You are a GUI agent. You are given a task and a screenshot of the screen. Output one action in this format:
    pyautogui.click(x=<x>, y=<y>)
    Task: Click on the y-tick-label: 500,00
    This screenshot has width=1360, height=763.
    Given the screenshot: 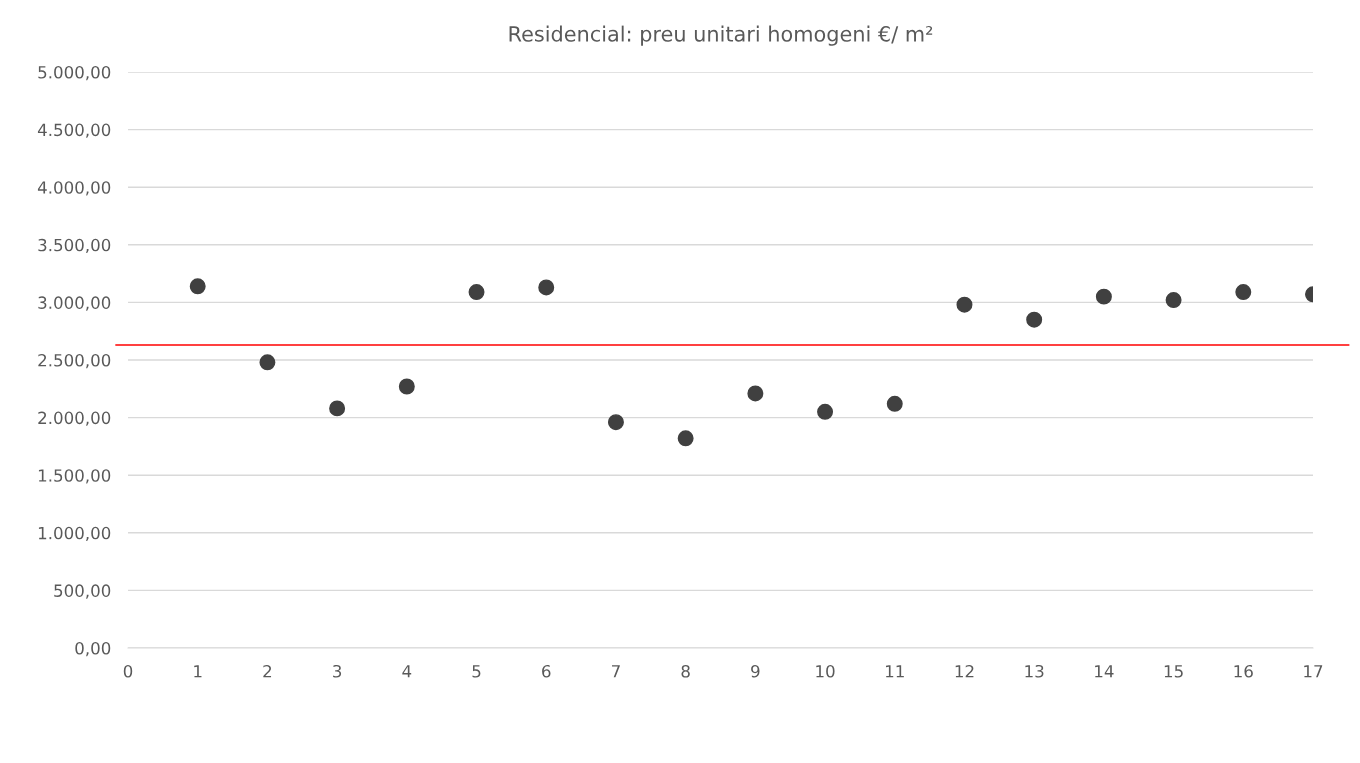 What is the action you would take?
    pyautogui.click(x=82, y=591)
    